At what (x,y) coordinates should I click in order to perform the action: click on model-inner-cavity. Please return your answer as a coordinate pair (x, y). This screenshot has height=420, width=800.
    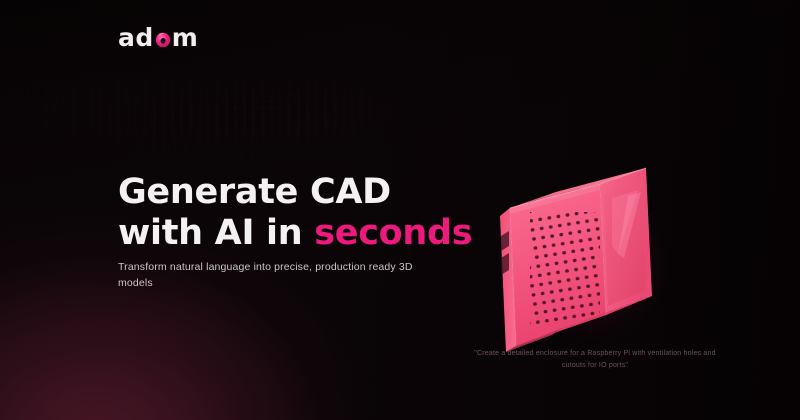
    Looking at the image, I should click on (625, 243).